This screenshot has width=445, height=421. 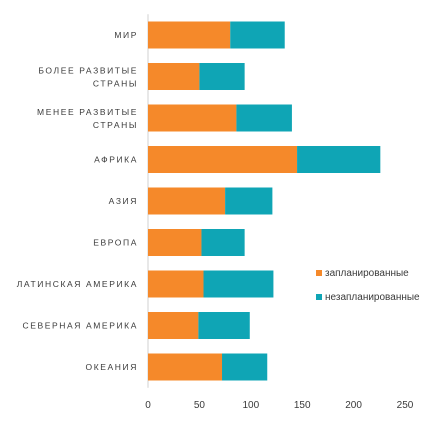 What do you see at coordinates (126, 35) in the screenshot?
I see `category-label-0: МИР` at bounding box center [126, 35].